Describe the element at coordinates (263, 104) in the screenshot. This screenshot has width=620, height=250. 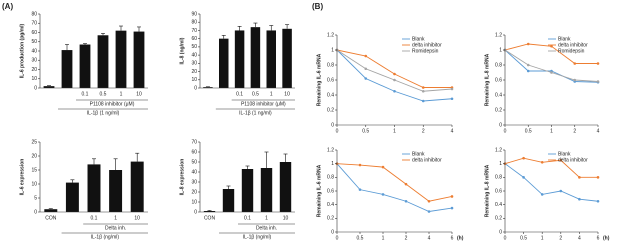
I see `group-label: P1108 inhibitor (μM)` at that location.